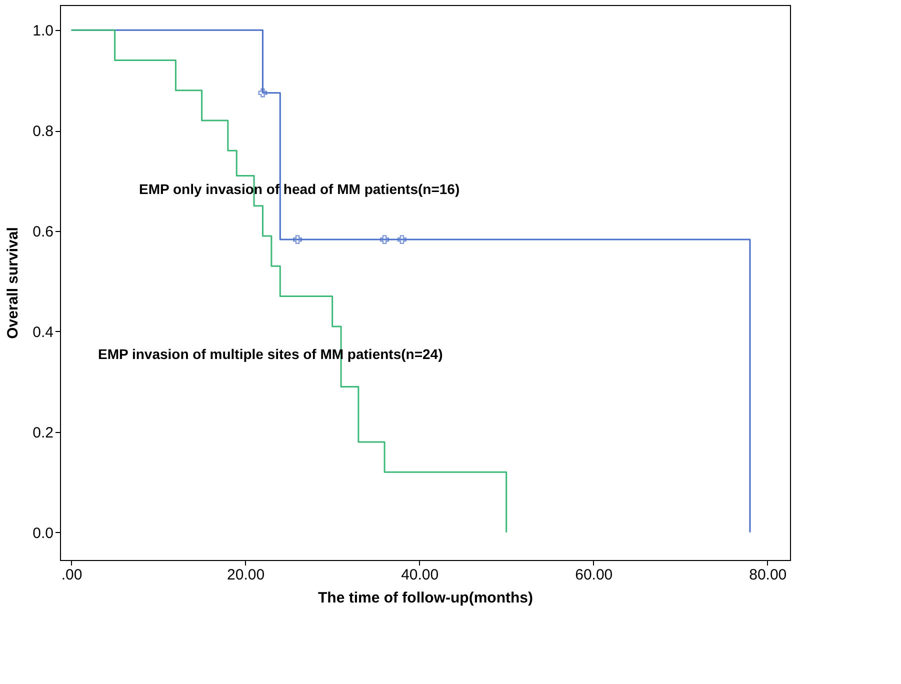  I want to click on x-tick-label: .00, so click(71, 575).